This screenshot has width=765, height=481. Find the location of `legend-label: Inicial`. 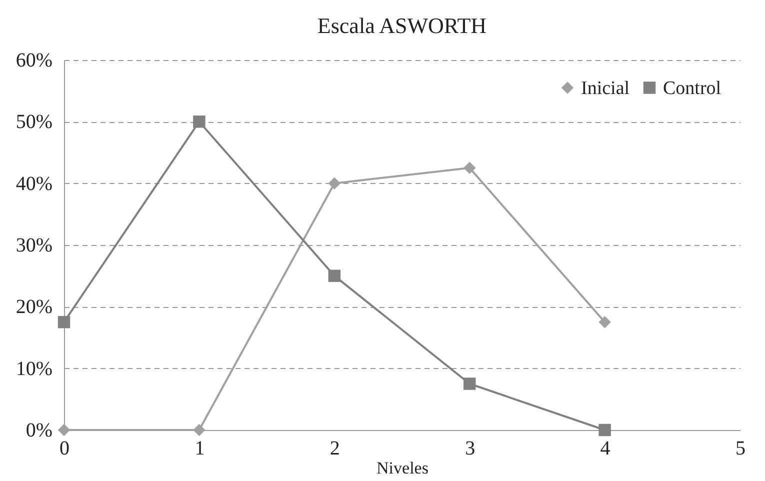

legend-label: Inicial is located at coordinates (605, 88).